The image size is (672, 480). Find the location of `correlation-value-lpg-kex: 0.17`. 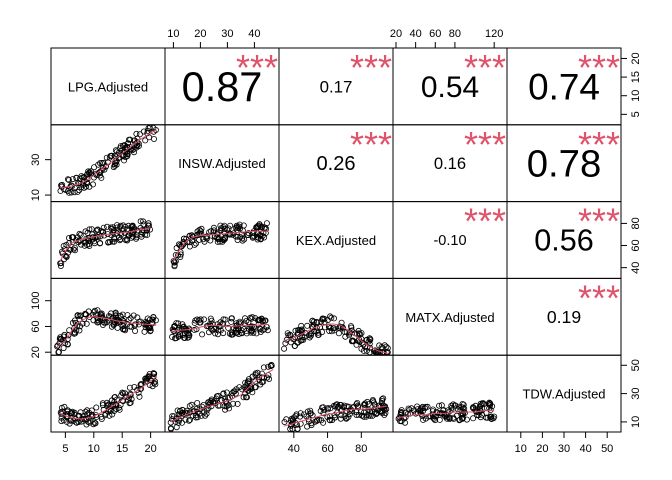

correlation-value-lpg-kex: 0.17 is located at coordinates (336, 86).